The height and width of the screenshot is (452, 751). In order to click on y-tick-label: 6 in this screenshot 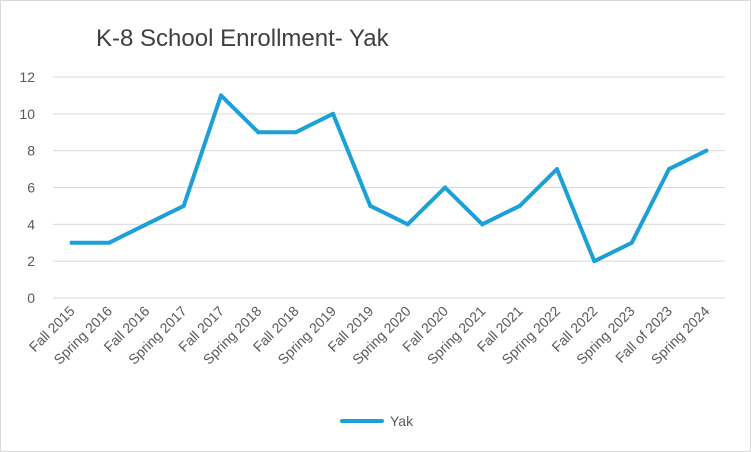, I will do `click(31, 188)`.